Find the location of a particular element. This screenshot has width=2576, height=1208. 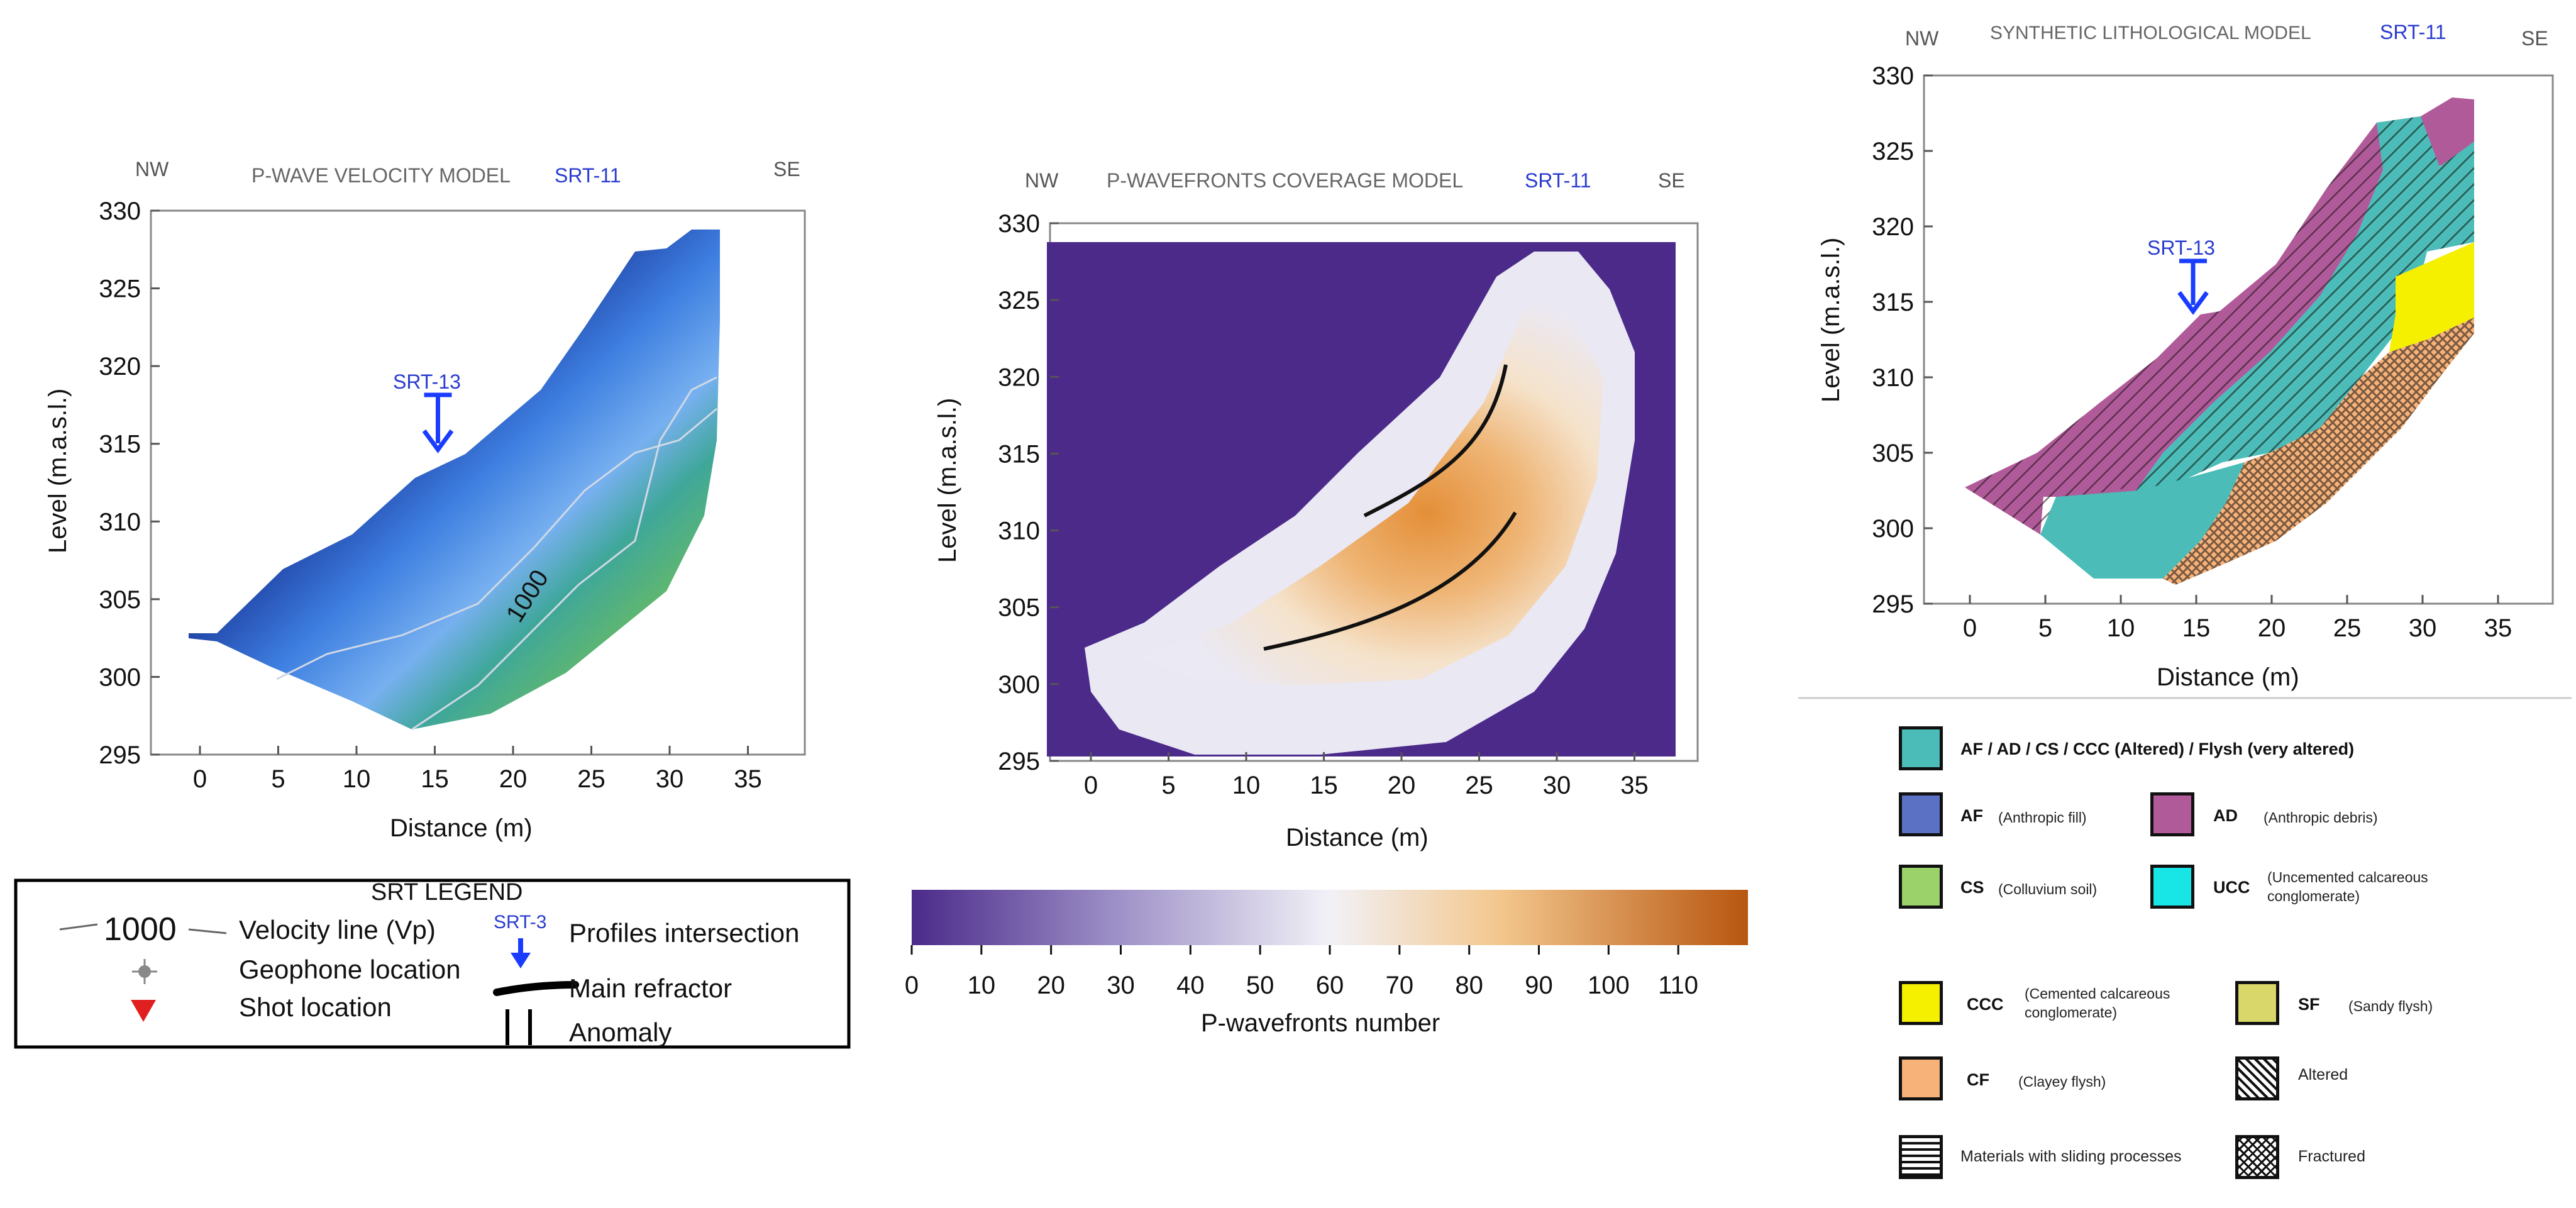

cov-ytick-label: 315 is located at coordinates (1019, 454).